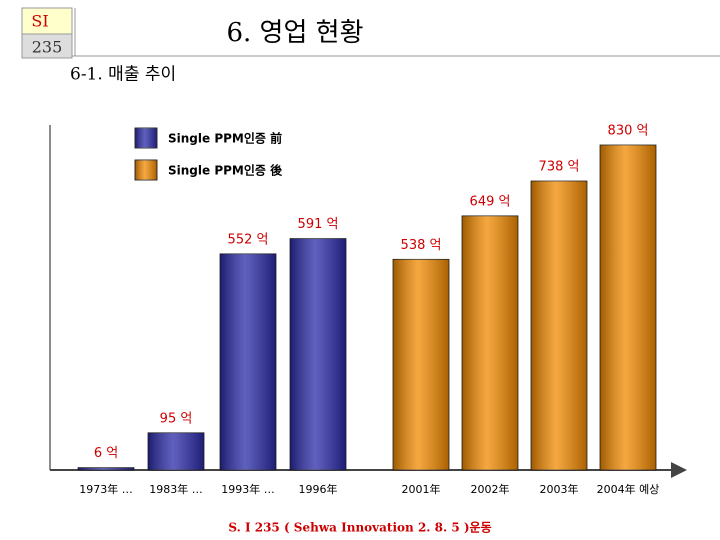 Image resolution: width=720 pixels, height=540 pixels. What do you see at coordinates (225, 138) in the screenshot?
I see `legend-label: Single PPM인증 前` at bounding box center [225, 138].